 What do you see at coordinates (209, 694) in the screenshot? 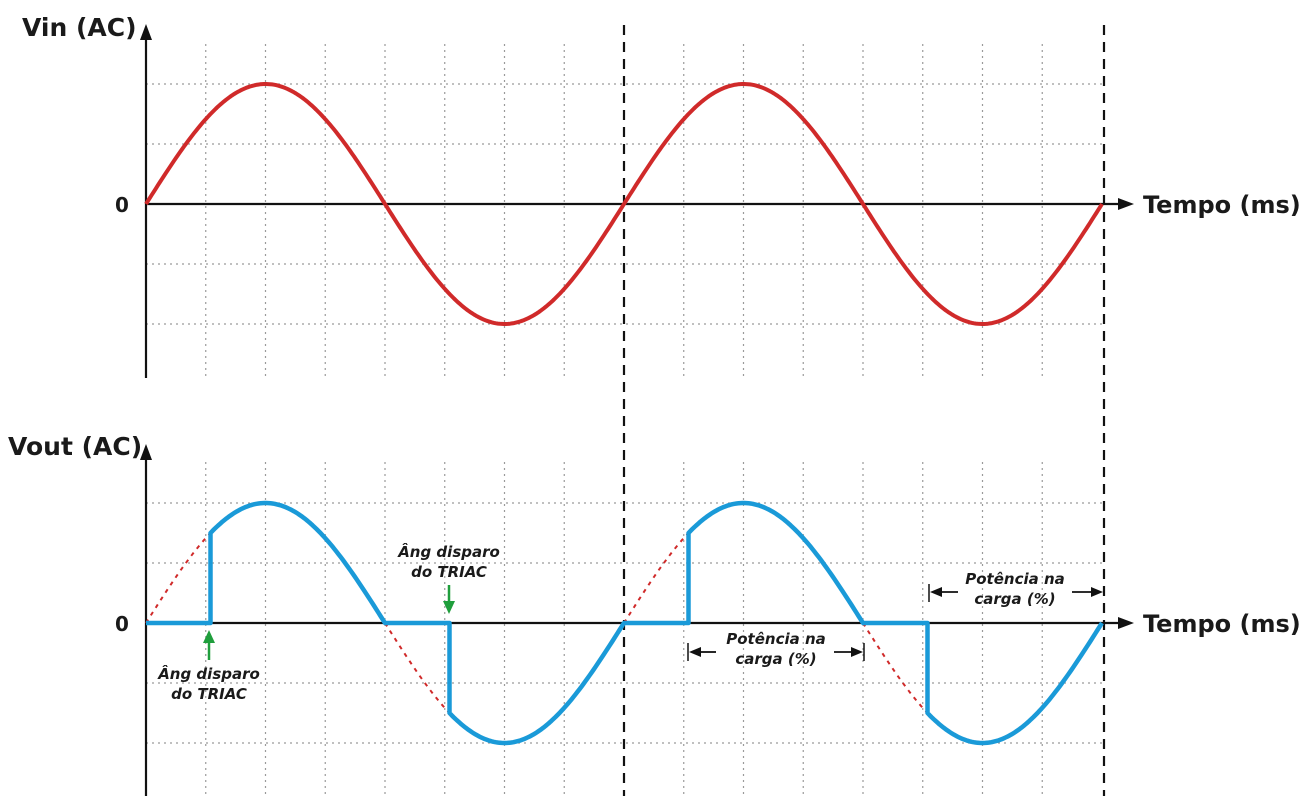
I see `firing-label-1-line2: do TRIAC` at bounding box center [209, 694].